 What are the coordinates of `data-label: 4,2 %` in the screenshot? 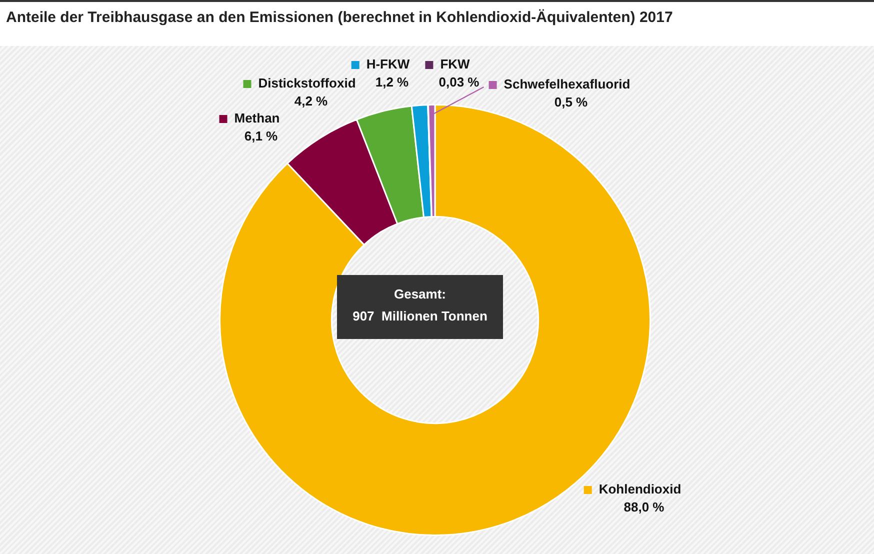 It's located at (311, 101).